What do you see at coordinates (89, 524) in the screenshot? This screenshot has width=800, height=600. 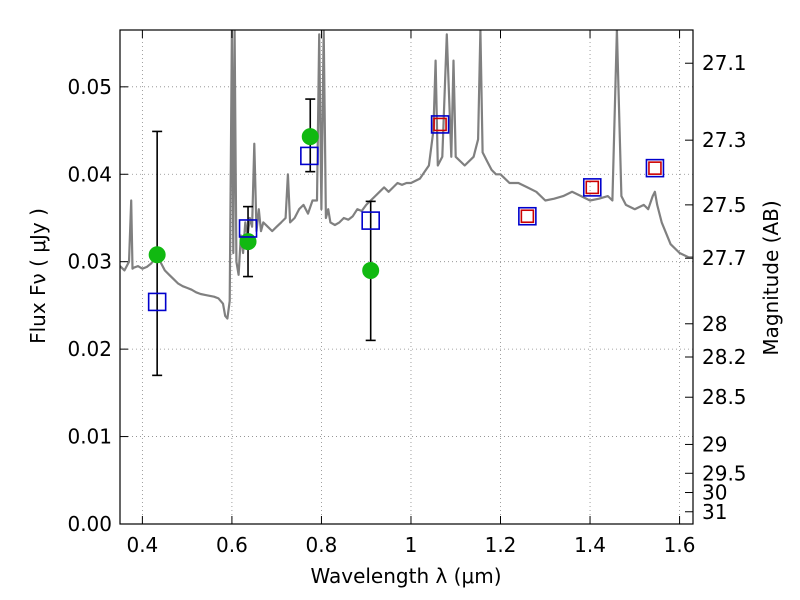 I see `y-tick-label: 0.00` at bounding box center [89, 524].